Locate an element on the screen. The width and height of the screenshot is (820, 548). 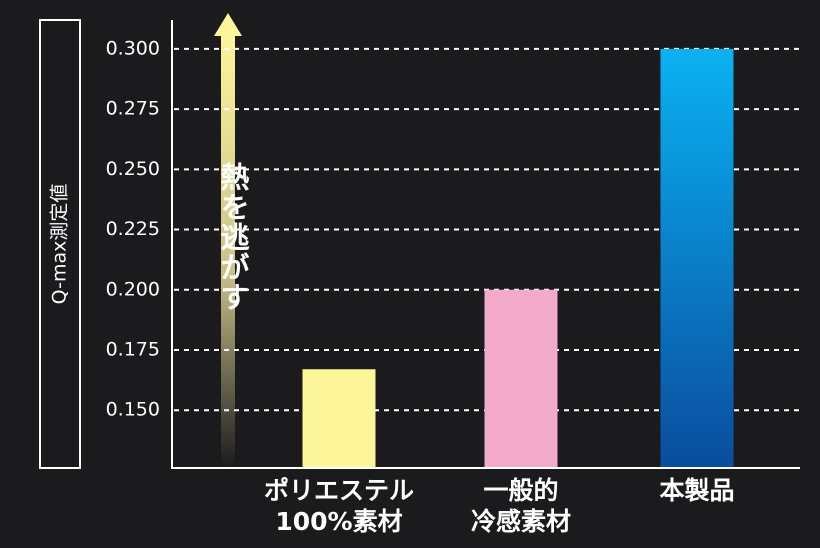
arrow-head is located at coordinates (228, 24).